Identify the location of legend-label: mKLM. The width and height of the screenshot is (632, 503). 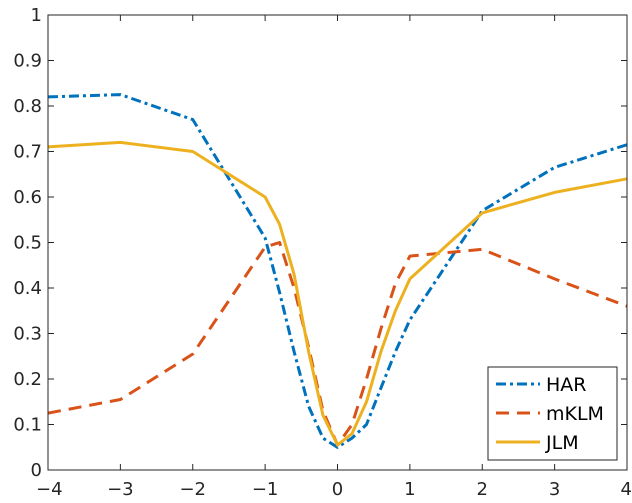
(575, 414).